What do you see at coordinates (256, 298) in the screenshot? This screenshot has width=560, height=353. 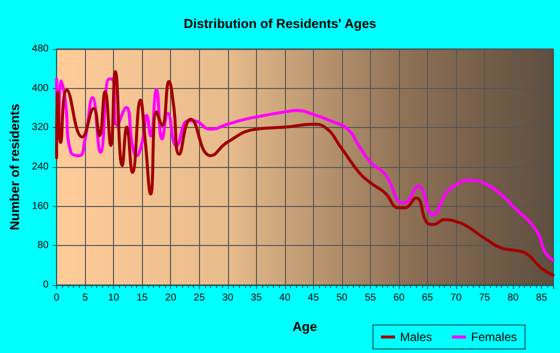 I see `x-tick-label: 35` at bounding box center [256, 298].